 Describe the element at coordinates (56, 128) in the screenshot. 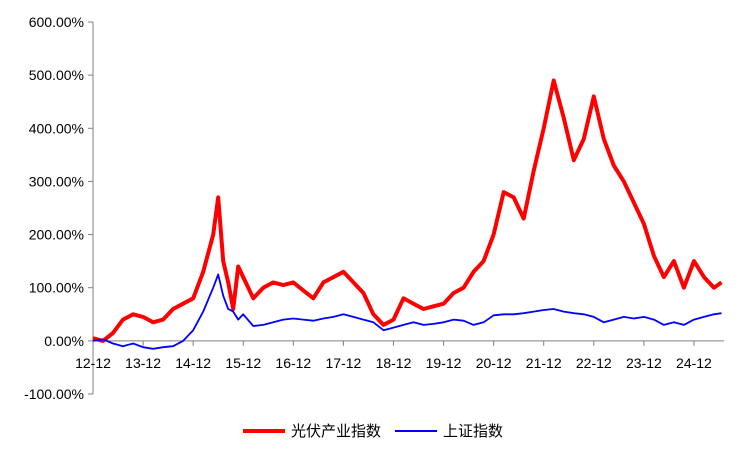

I see `y-tick-label: 400.00%` at that location.